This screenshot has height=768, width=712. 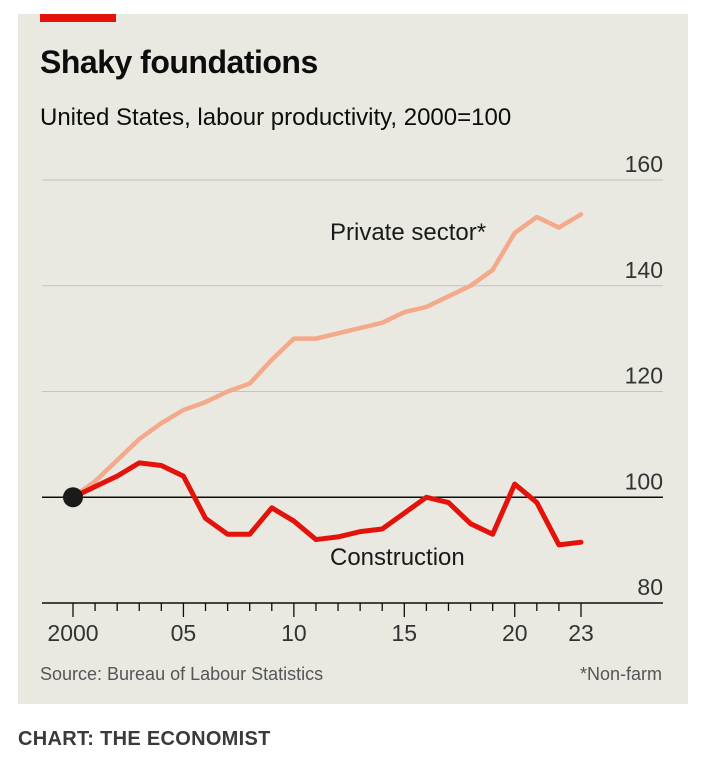 I want to click on series-label-construction: Construction, so click(x=397, y=557).